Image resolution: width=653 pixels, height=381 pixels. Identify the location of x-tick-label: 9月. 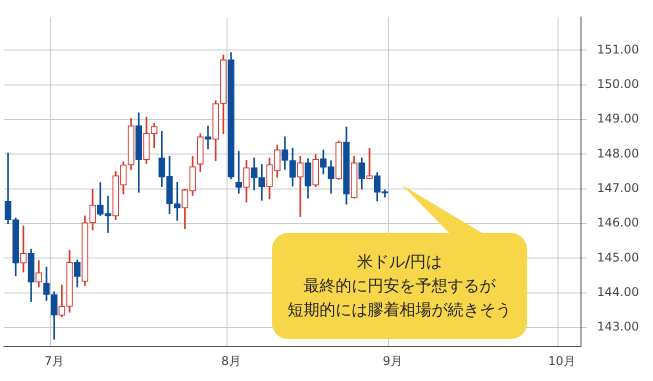
(392, 361).